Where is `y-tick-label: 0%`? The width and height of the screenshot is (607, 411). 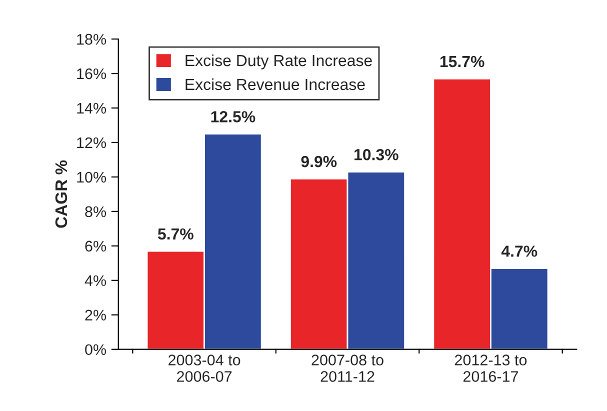 y-tick-label: 0% is located at coordinates (95, 350).